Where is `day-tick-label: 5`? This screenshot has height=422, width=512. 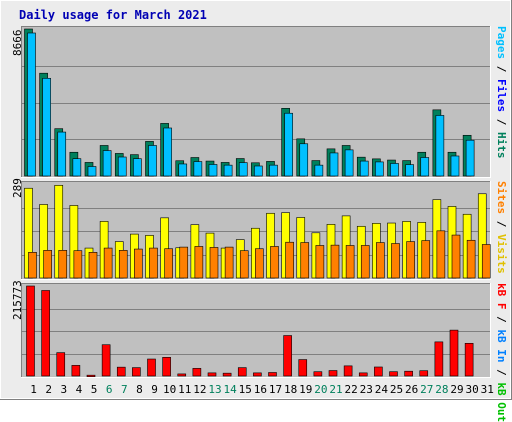 day-tick-label: 5 is located at coordinates (94, 389).